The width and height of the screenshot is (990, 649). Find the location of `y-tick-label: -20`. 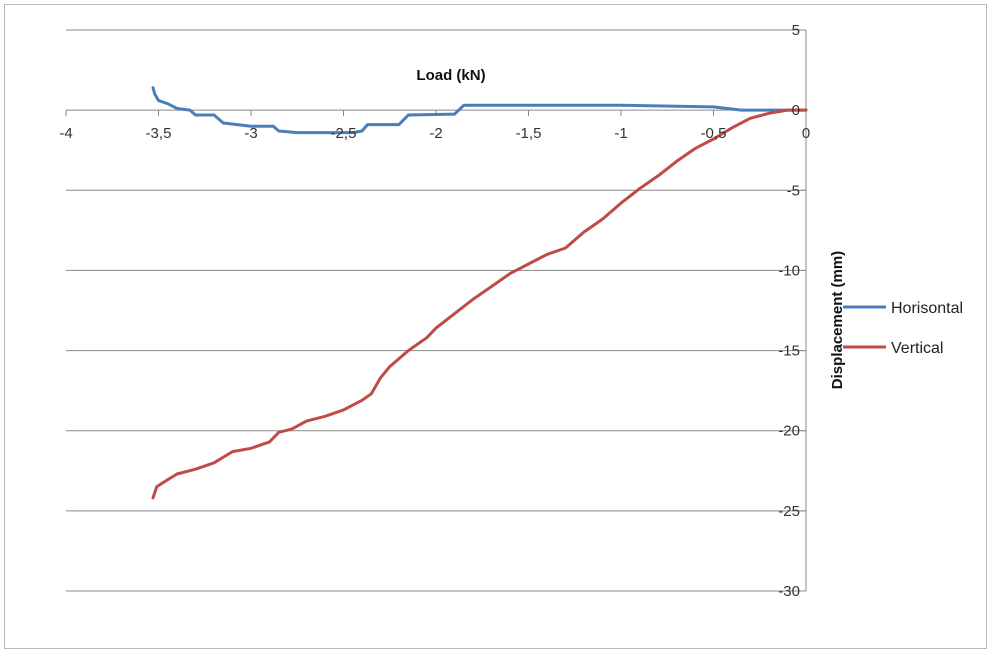

y-tick-label: -20 is located at coordinates (789, 431).